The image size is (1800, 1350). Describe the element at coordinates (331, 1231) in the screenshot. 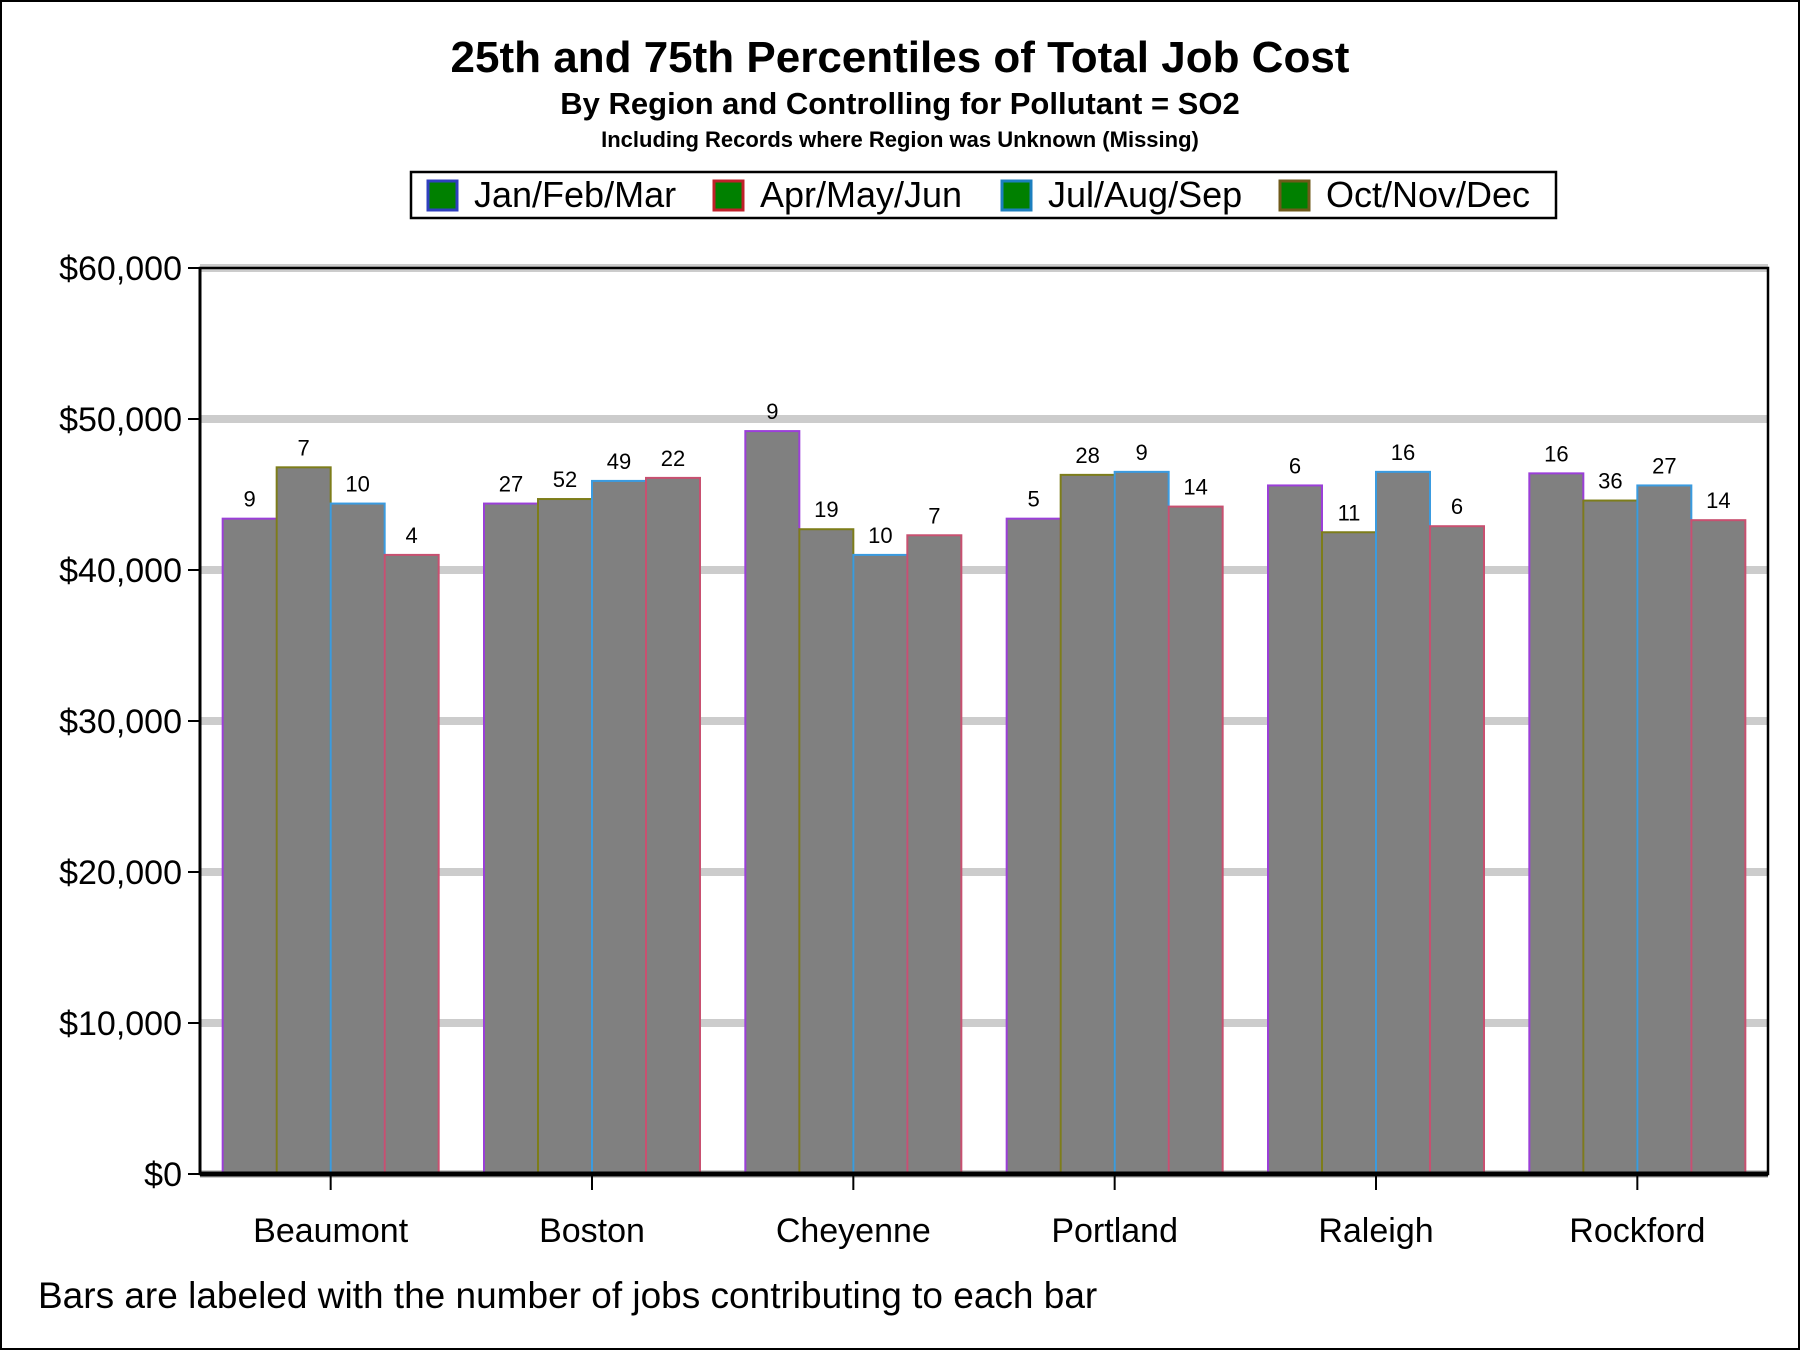

I see `x-tick-label: Beaumont` at that location.